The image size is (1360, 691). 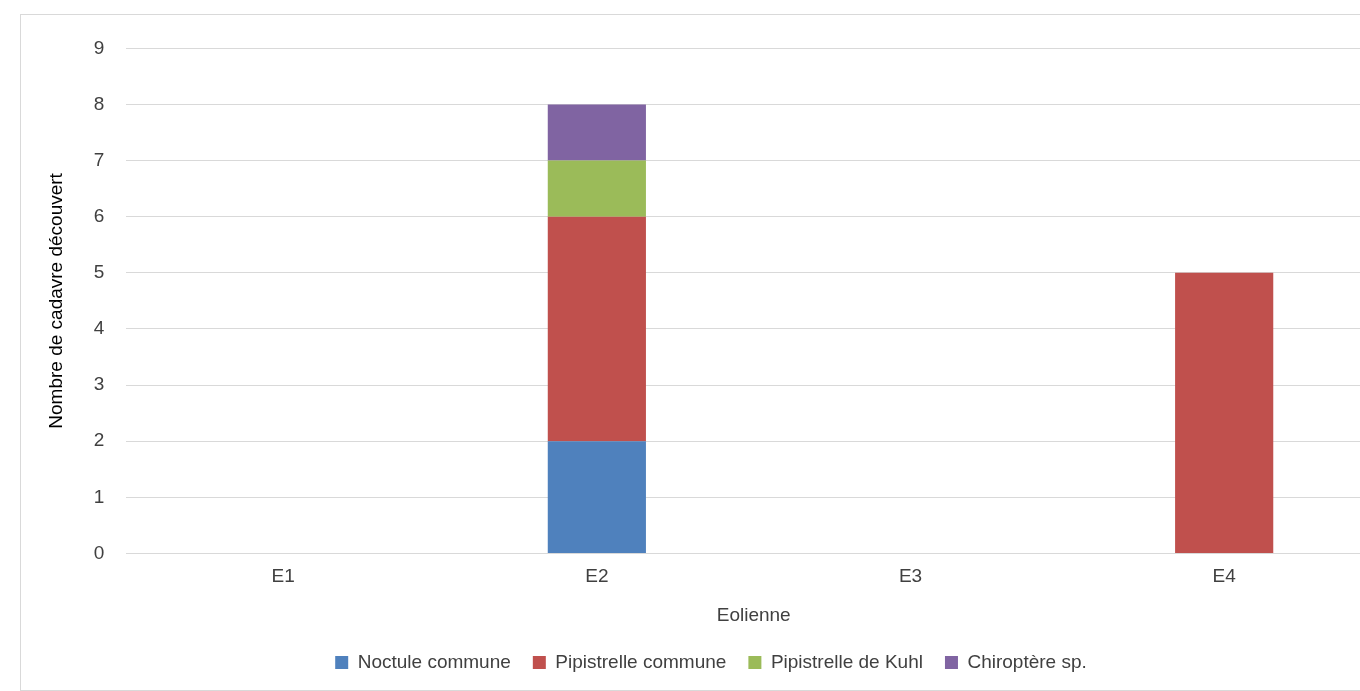 What do you see at coordinates (99, 496) in the screenshot?
I see `y-tick-label: 1` at bounding box center [99, 496].